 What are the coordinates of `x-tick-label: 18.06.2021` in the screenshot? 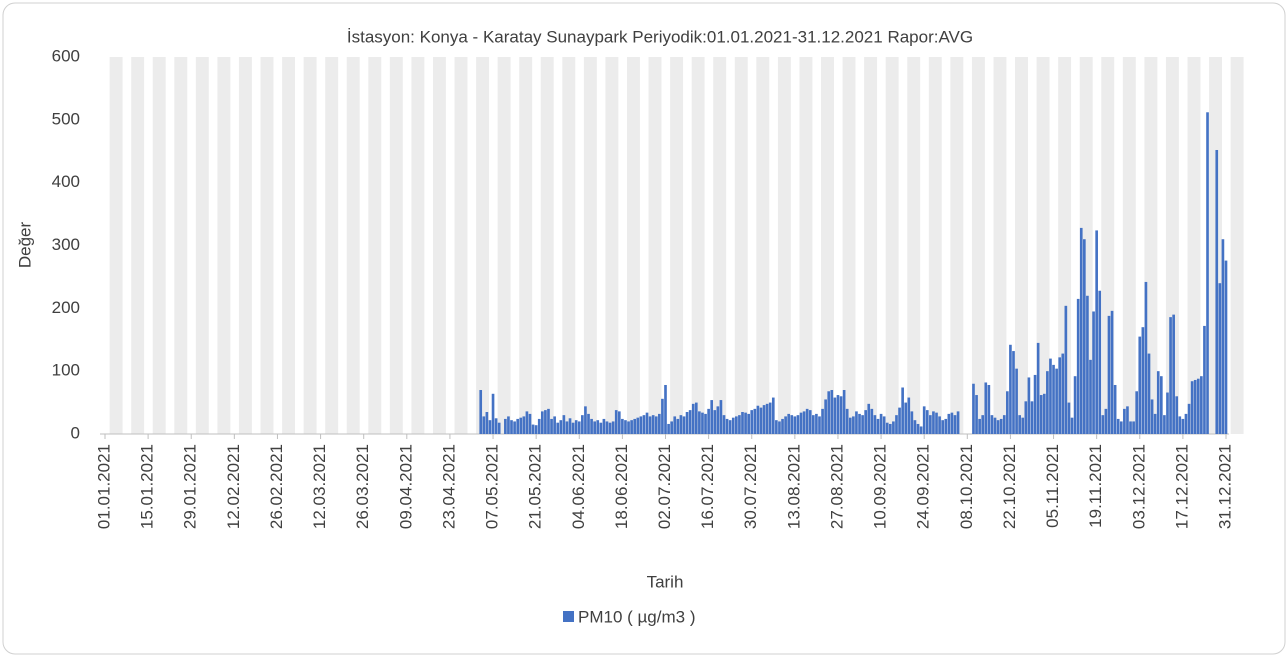 It's located at (621, 486).